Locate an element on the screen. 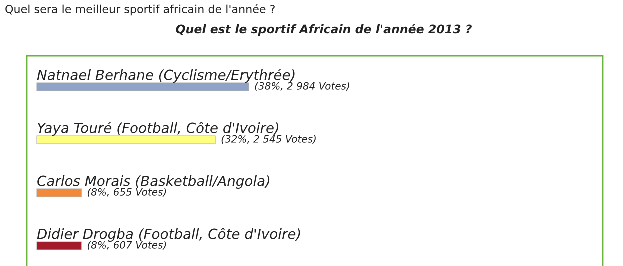 The width and height of the screenshot is (623, 266). data-label: (8%, 607 Votes) is located at coordinates (127, 245).